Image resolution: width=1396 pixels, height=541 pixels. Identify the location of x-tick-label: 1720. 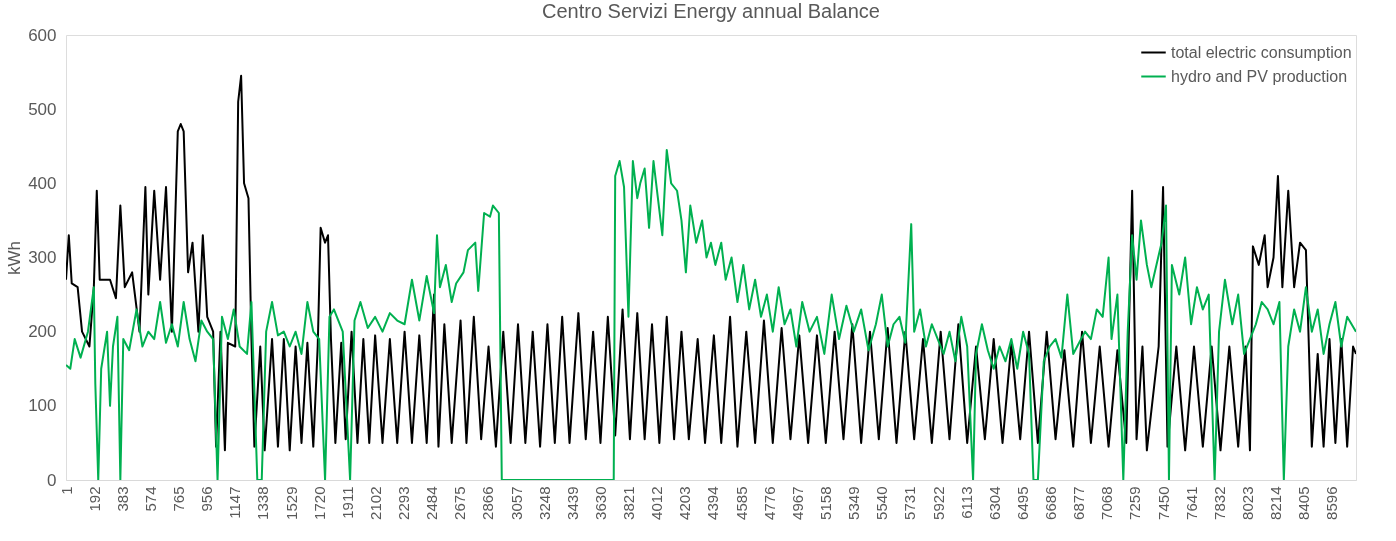
(319, 503).